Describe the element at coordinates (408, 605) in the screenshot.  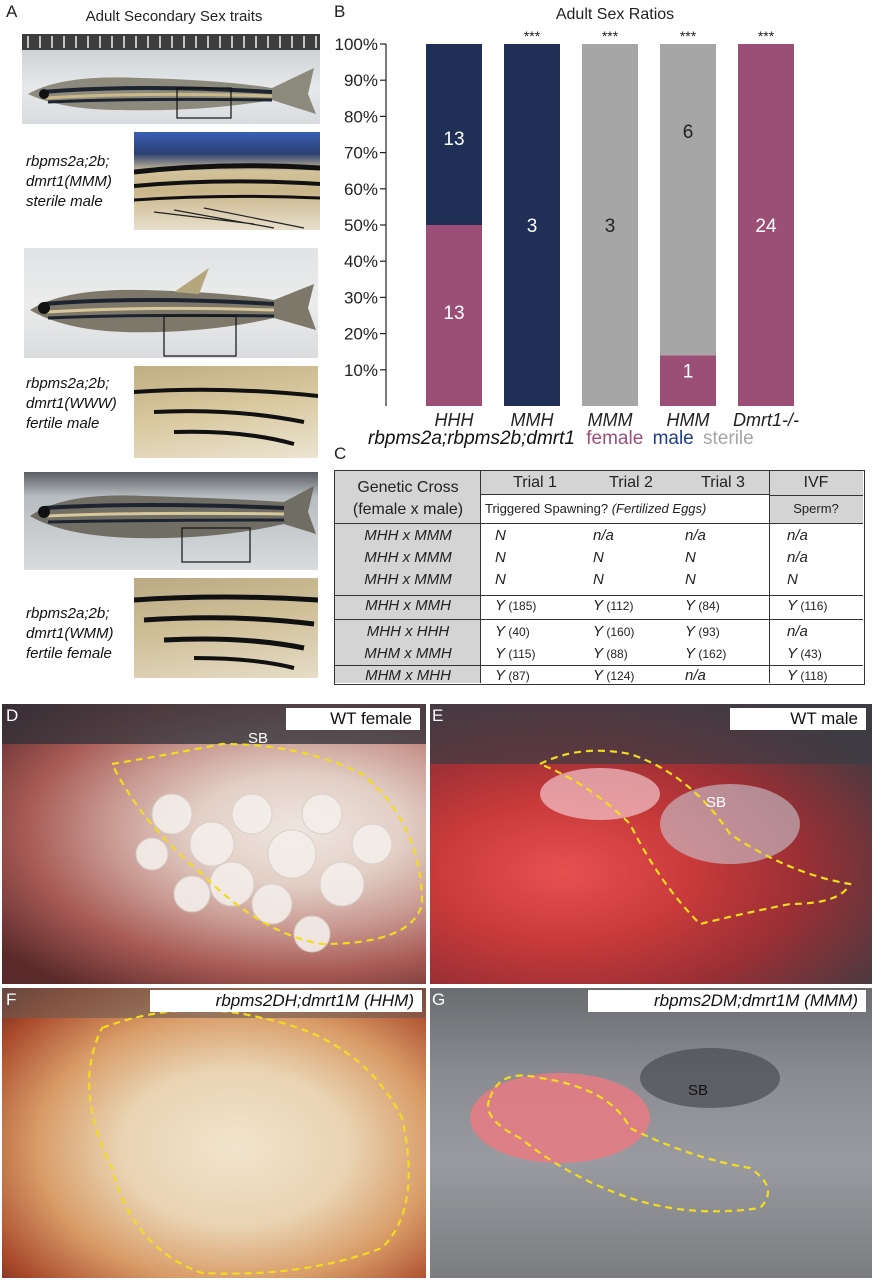
I see `cross-cell: MHH x MMH` at that location.